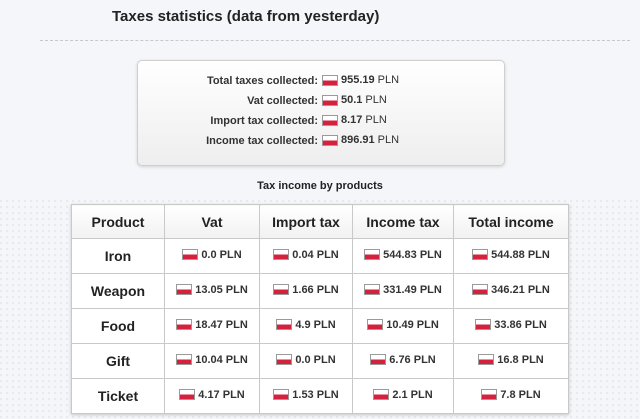  What do you see at coordinates (511, 291) in the screenshot?
I see `total-income-cell: 346.21 PLN` at bounding box center [511, 291].